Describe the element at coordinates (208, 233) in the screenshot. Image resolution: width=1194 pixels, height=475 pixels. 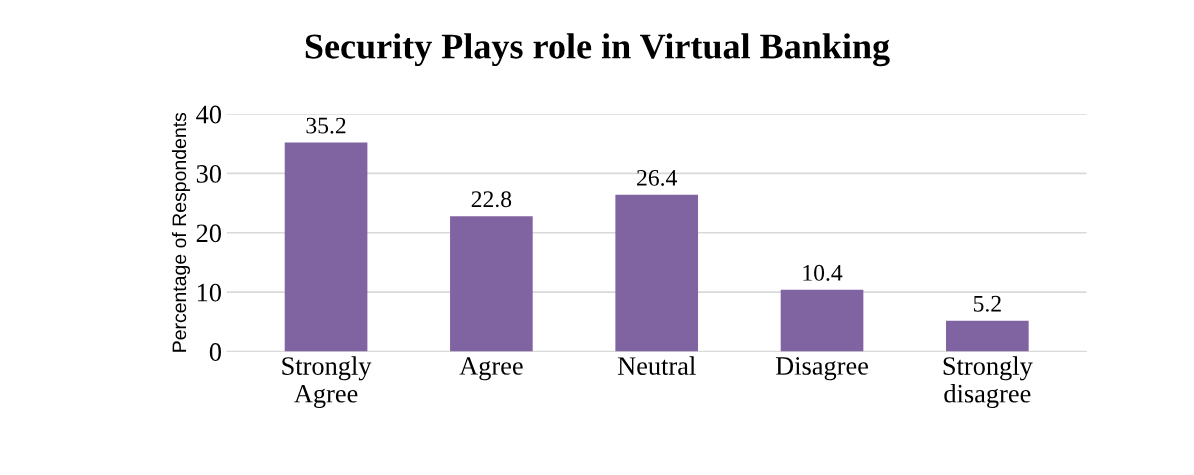
I see `y-tick-label: 20` at that location.